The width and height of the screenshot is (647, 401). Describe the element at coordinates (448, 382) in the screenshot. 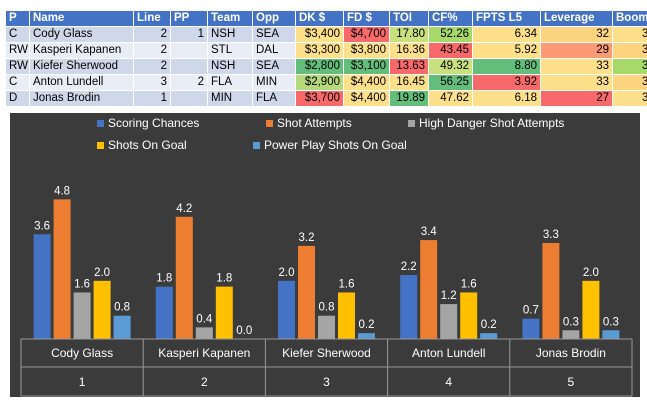

I see `category-number: 4` at that location.